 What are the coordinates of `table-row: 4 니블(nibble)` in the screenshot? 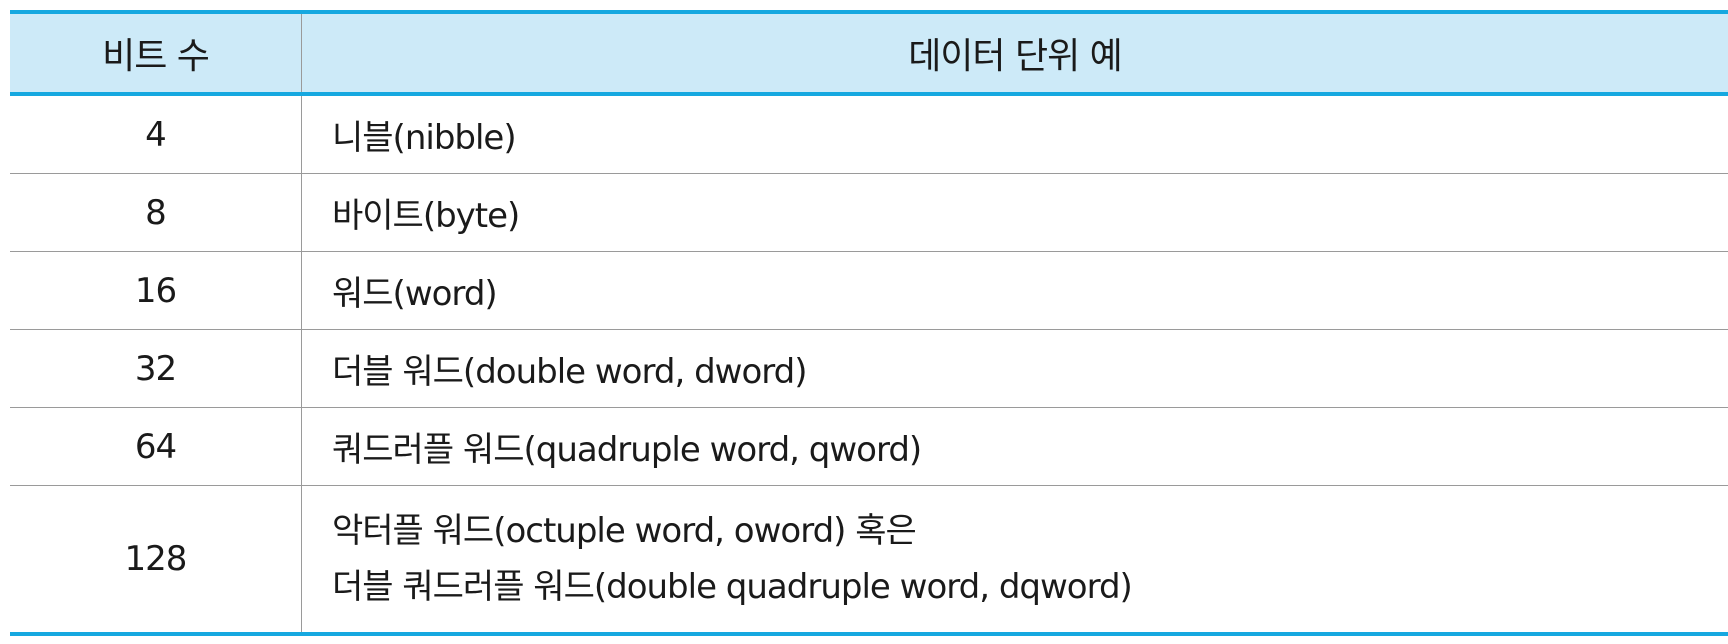 It's located at (869, 135).